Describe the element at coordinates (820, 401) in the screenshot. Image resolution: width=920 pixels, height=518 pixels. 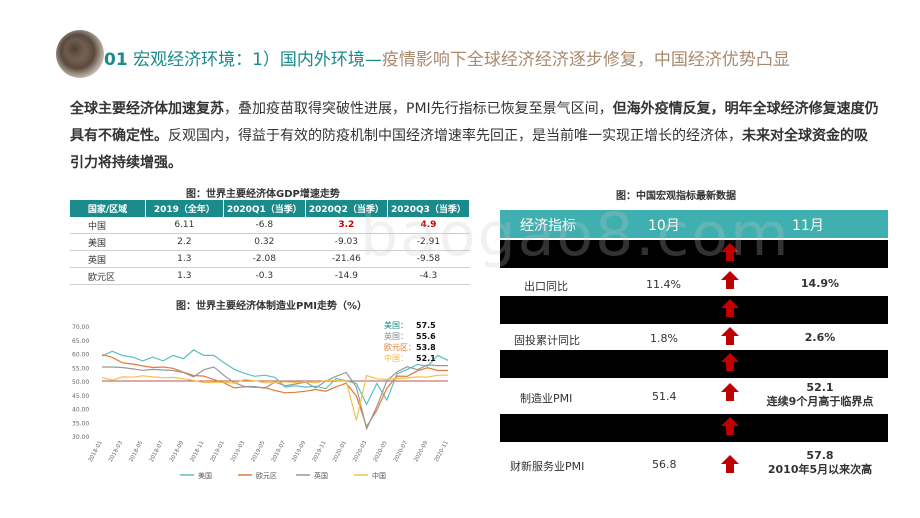
I see `nov-note: 连续9个月高于临界点` at that location.